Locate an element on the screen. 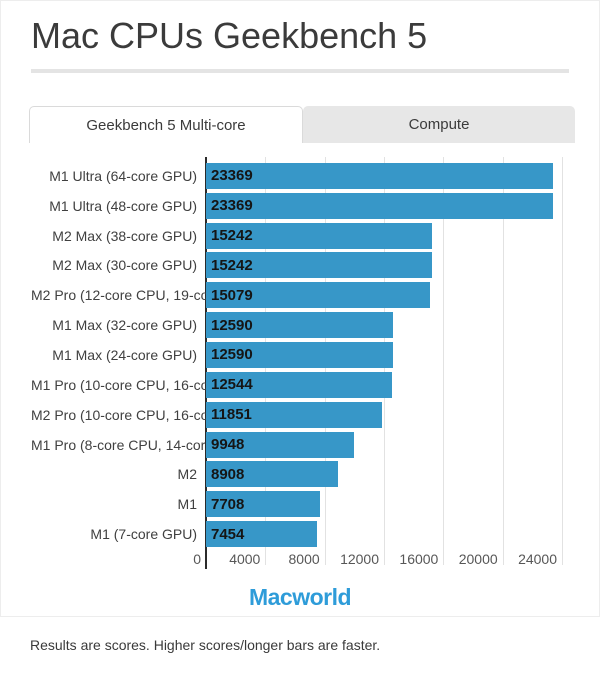  plot-cell: 15079 is located at coordinates (384, 295).